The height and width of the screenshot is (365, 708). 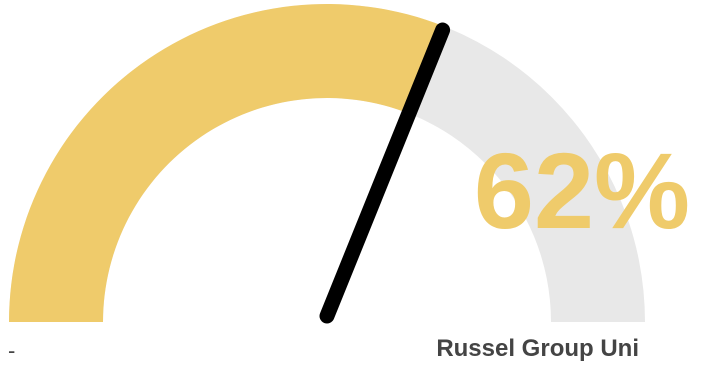 I want to click on gauge-value: 62%, so click(x=582, y=190).